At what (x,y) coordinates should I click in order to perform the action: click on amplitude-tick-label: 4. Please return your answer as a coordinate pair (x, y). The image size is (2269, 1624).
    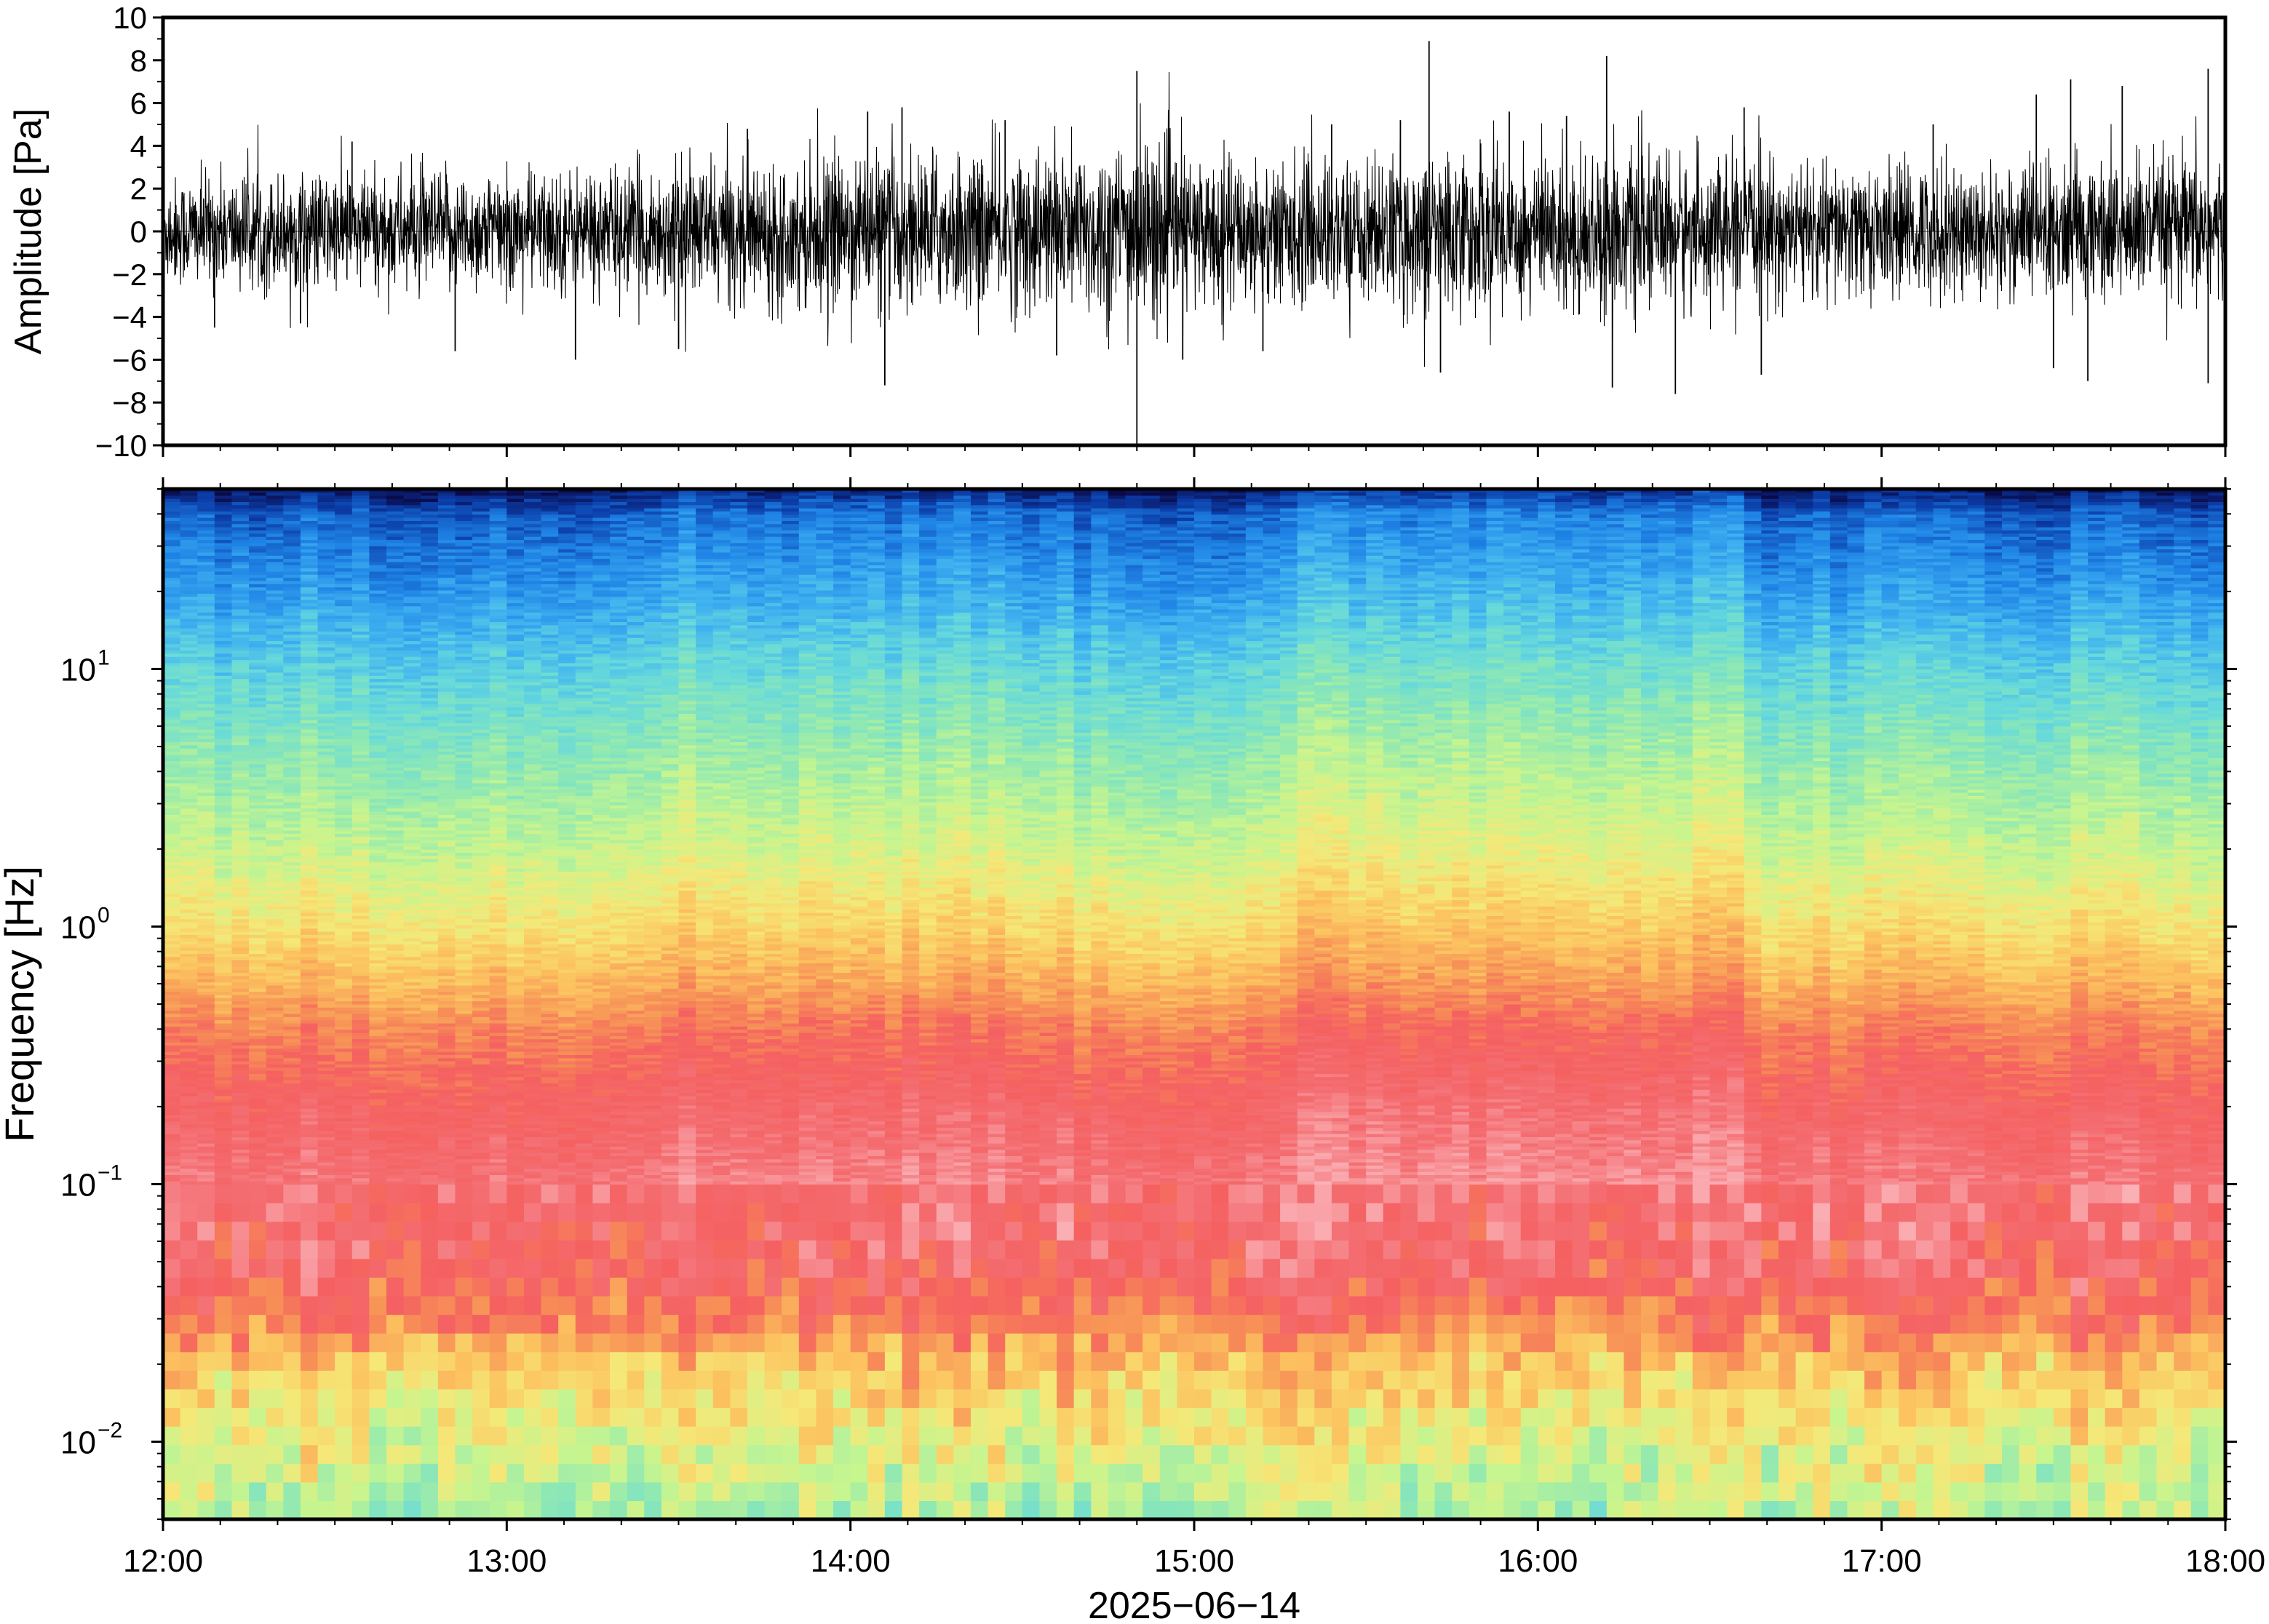
    Looking at the image, I should click on (138, 146).